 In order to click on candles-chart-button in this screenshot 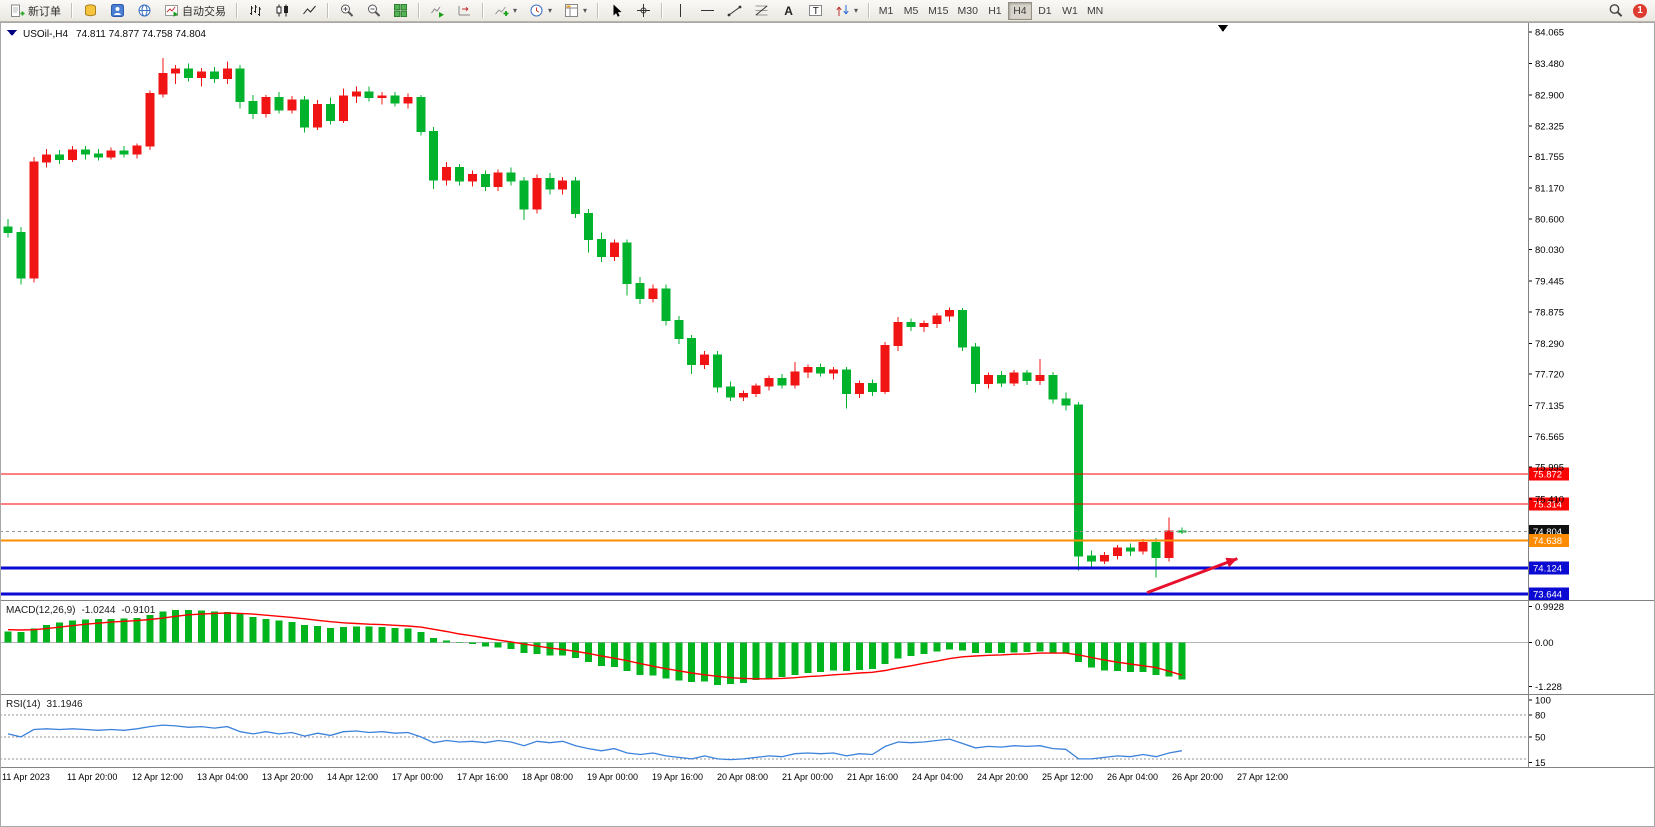, I will do `click(282, 10)`.